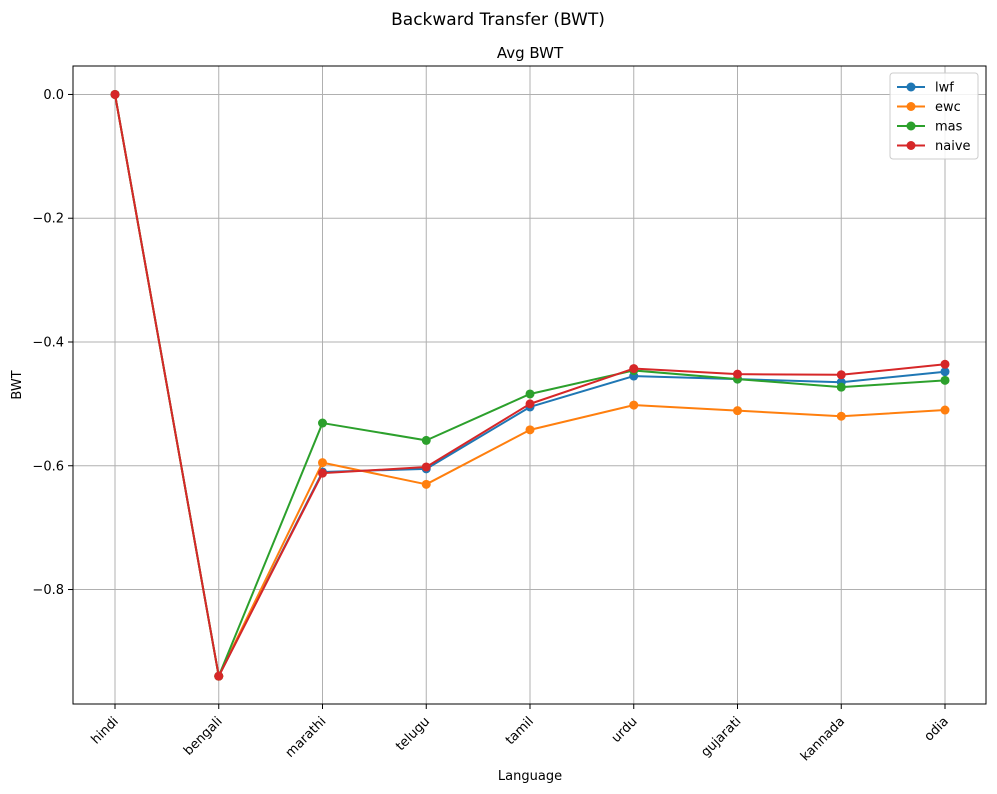 The width and height of the screenshot is (997, 794). What do you see at coordinates (48, 466) in the screenshot?
I see `y-tick-label: −0.6` at bounding box center [48, 466].